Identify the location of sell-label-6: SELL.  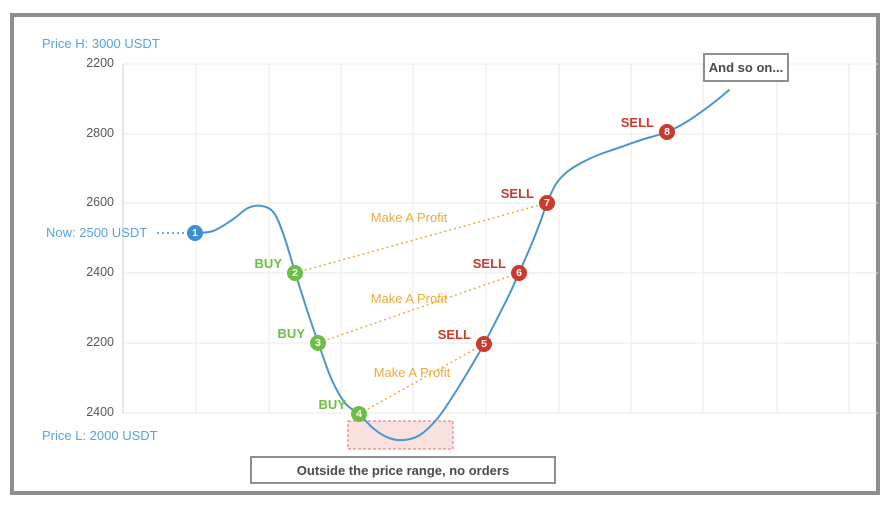
(489, 263).